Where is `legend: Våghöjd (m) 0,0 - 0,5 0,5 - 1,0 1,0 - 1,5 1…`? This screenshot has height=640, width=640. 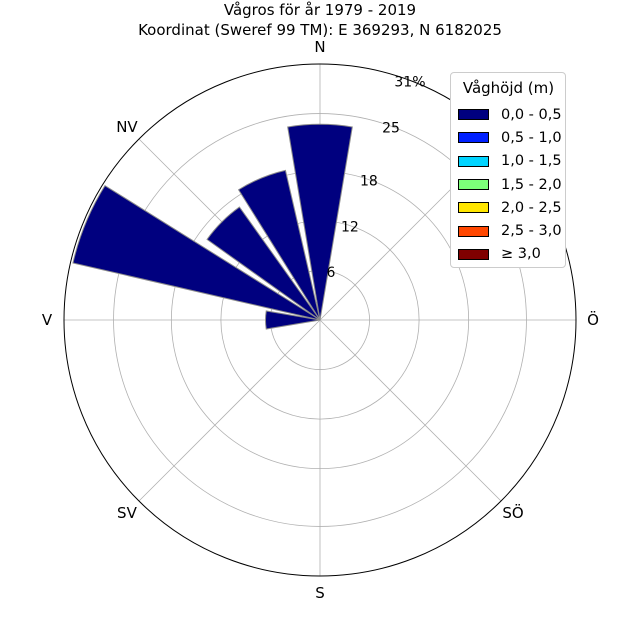
legend: Våghöjd (m) 0,0 - 0,5 0,5 - 1,0 1,0 - 1,5 1… is located at coordinates (508, 170).